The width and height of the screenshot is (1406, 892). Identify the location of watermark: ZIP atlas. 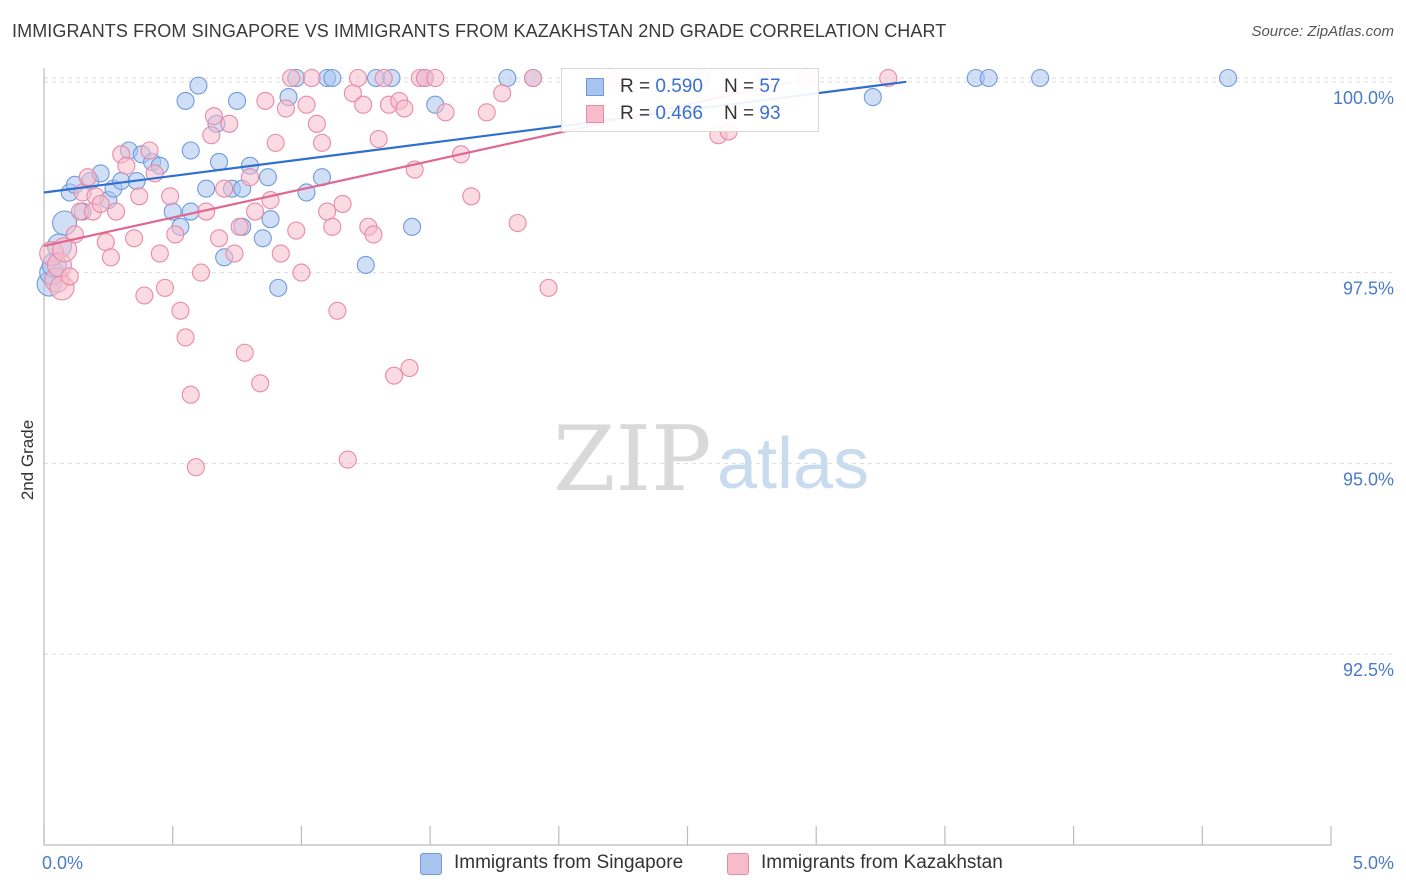
(711, 459).